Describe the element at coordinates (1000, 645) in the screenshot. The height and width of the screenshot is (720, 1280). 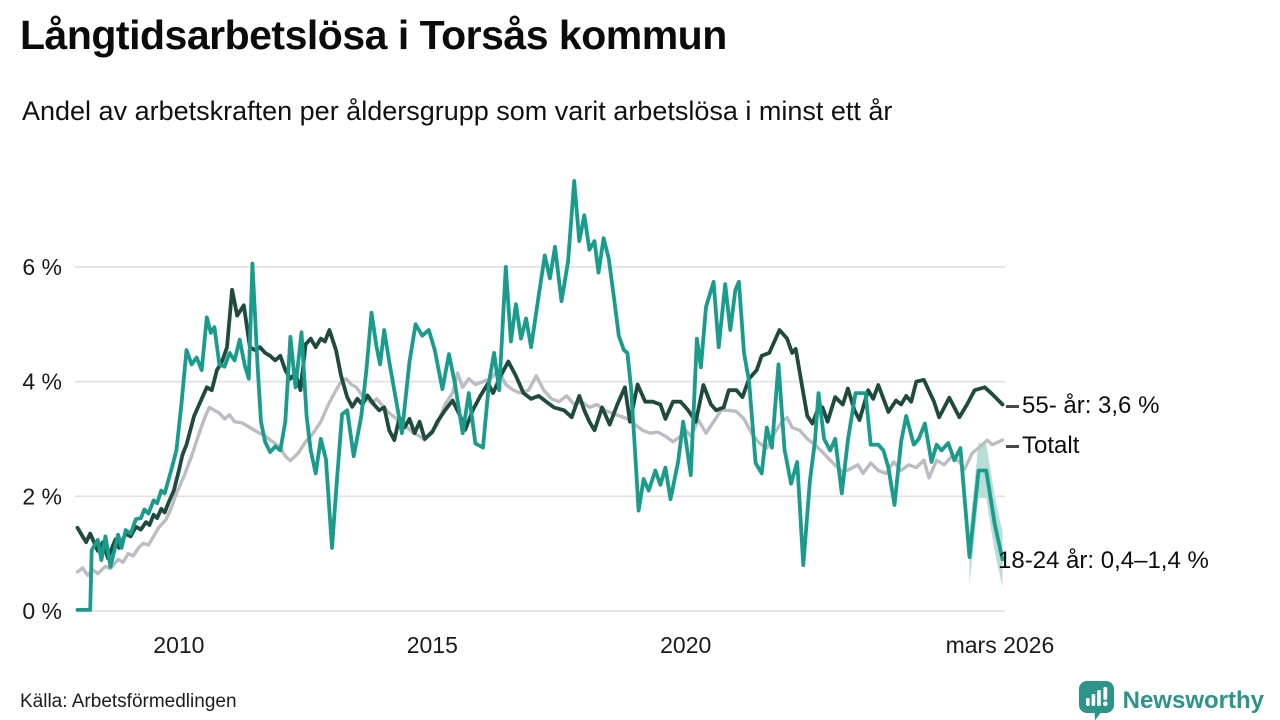
I see `x-axis-tick: mars 2026` at that location.